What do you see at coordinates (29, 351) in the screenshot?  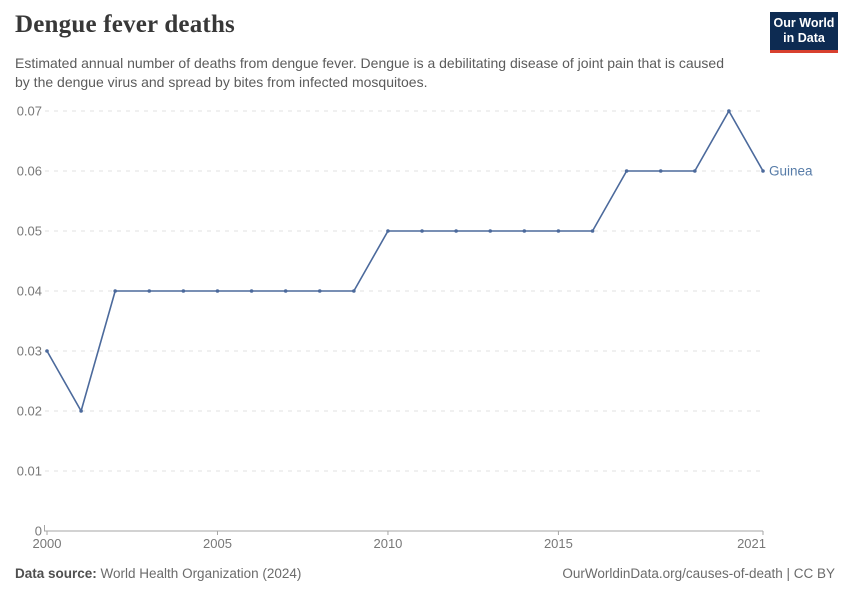 I see `y-tick-label: 0.03` at bounding box center [29, 351].